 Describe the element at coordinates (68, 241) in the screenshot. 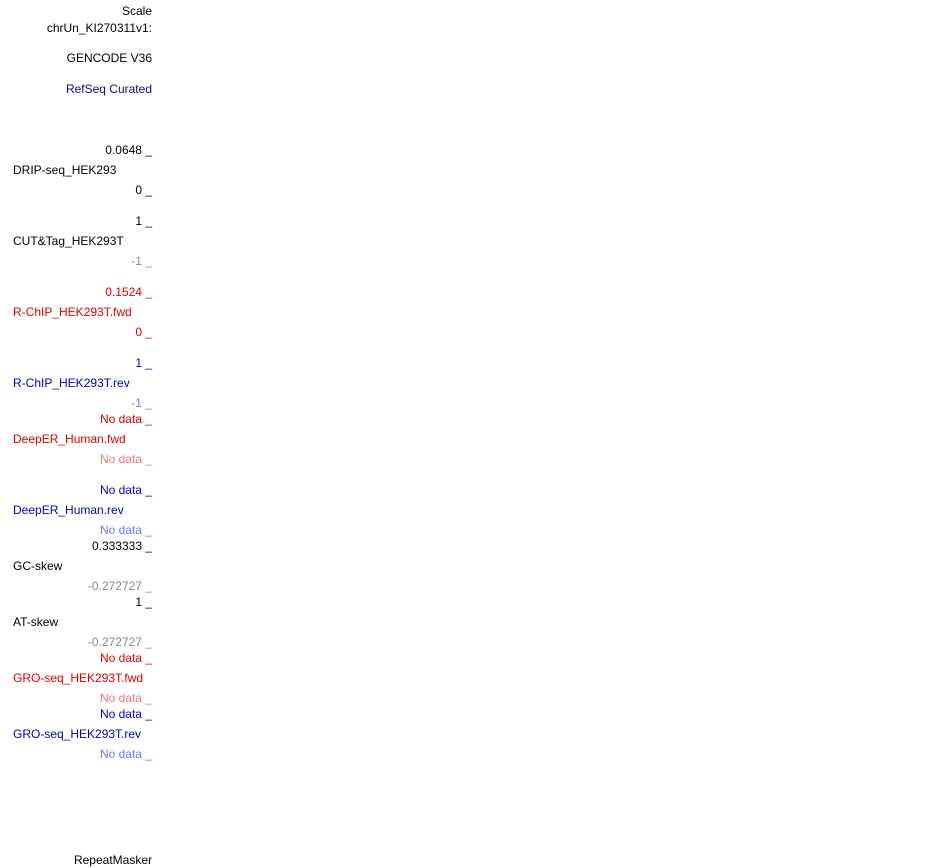

I see `cuttag-track-name: CUT&Tag_HEK293T` at that location.